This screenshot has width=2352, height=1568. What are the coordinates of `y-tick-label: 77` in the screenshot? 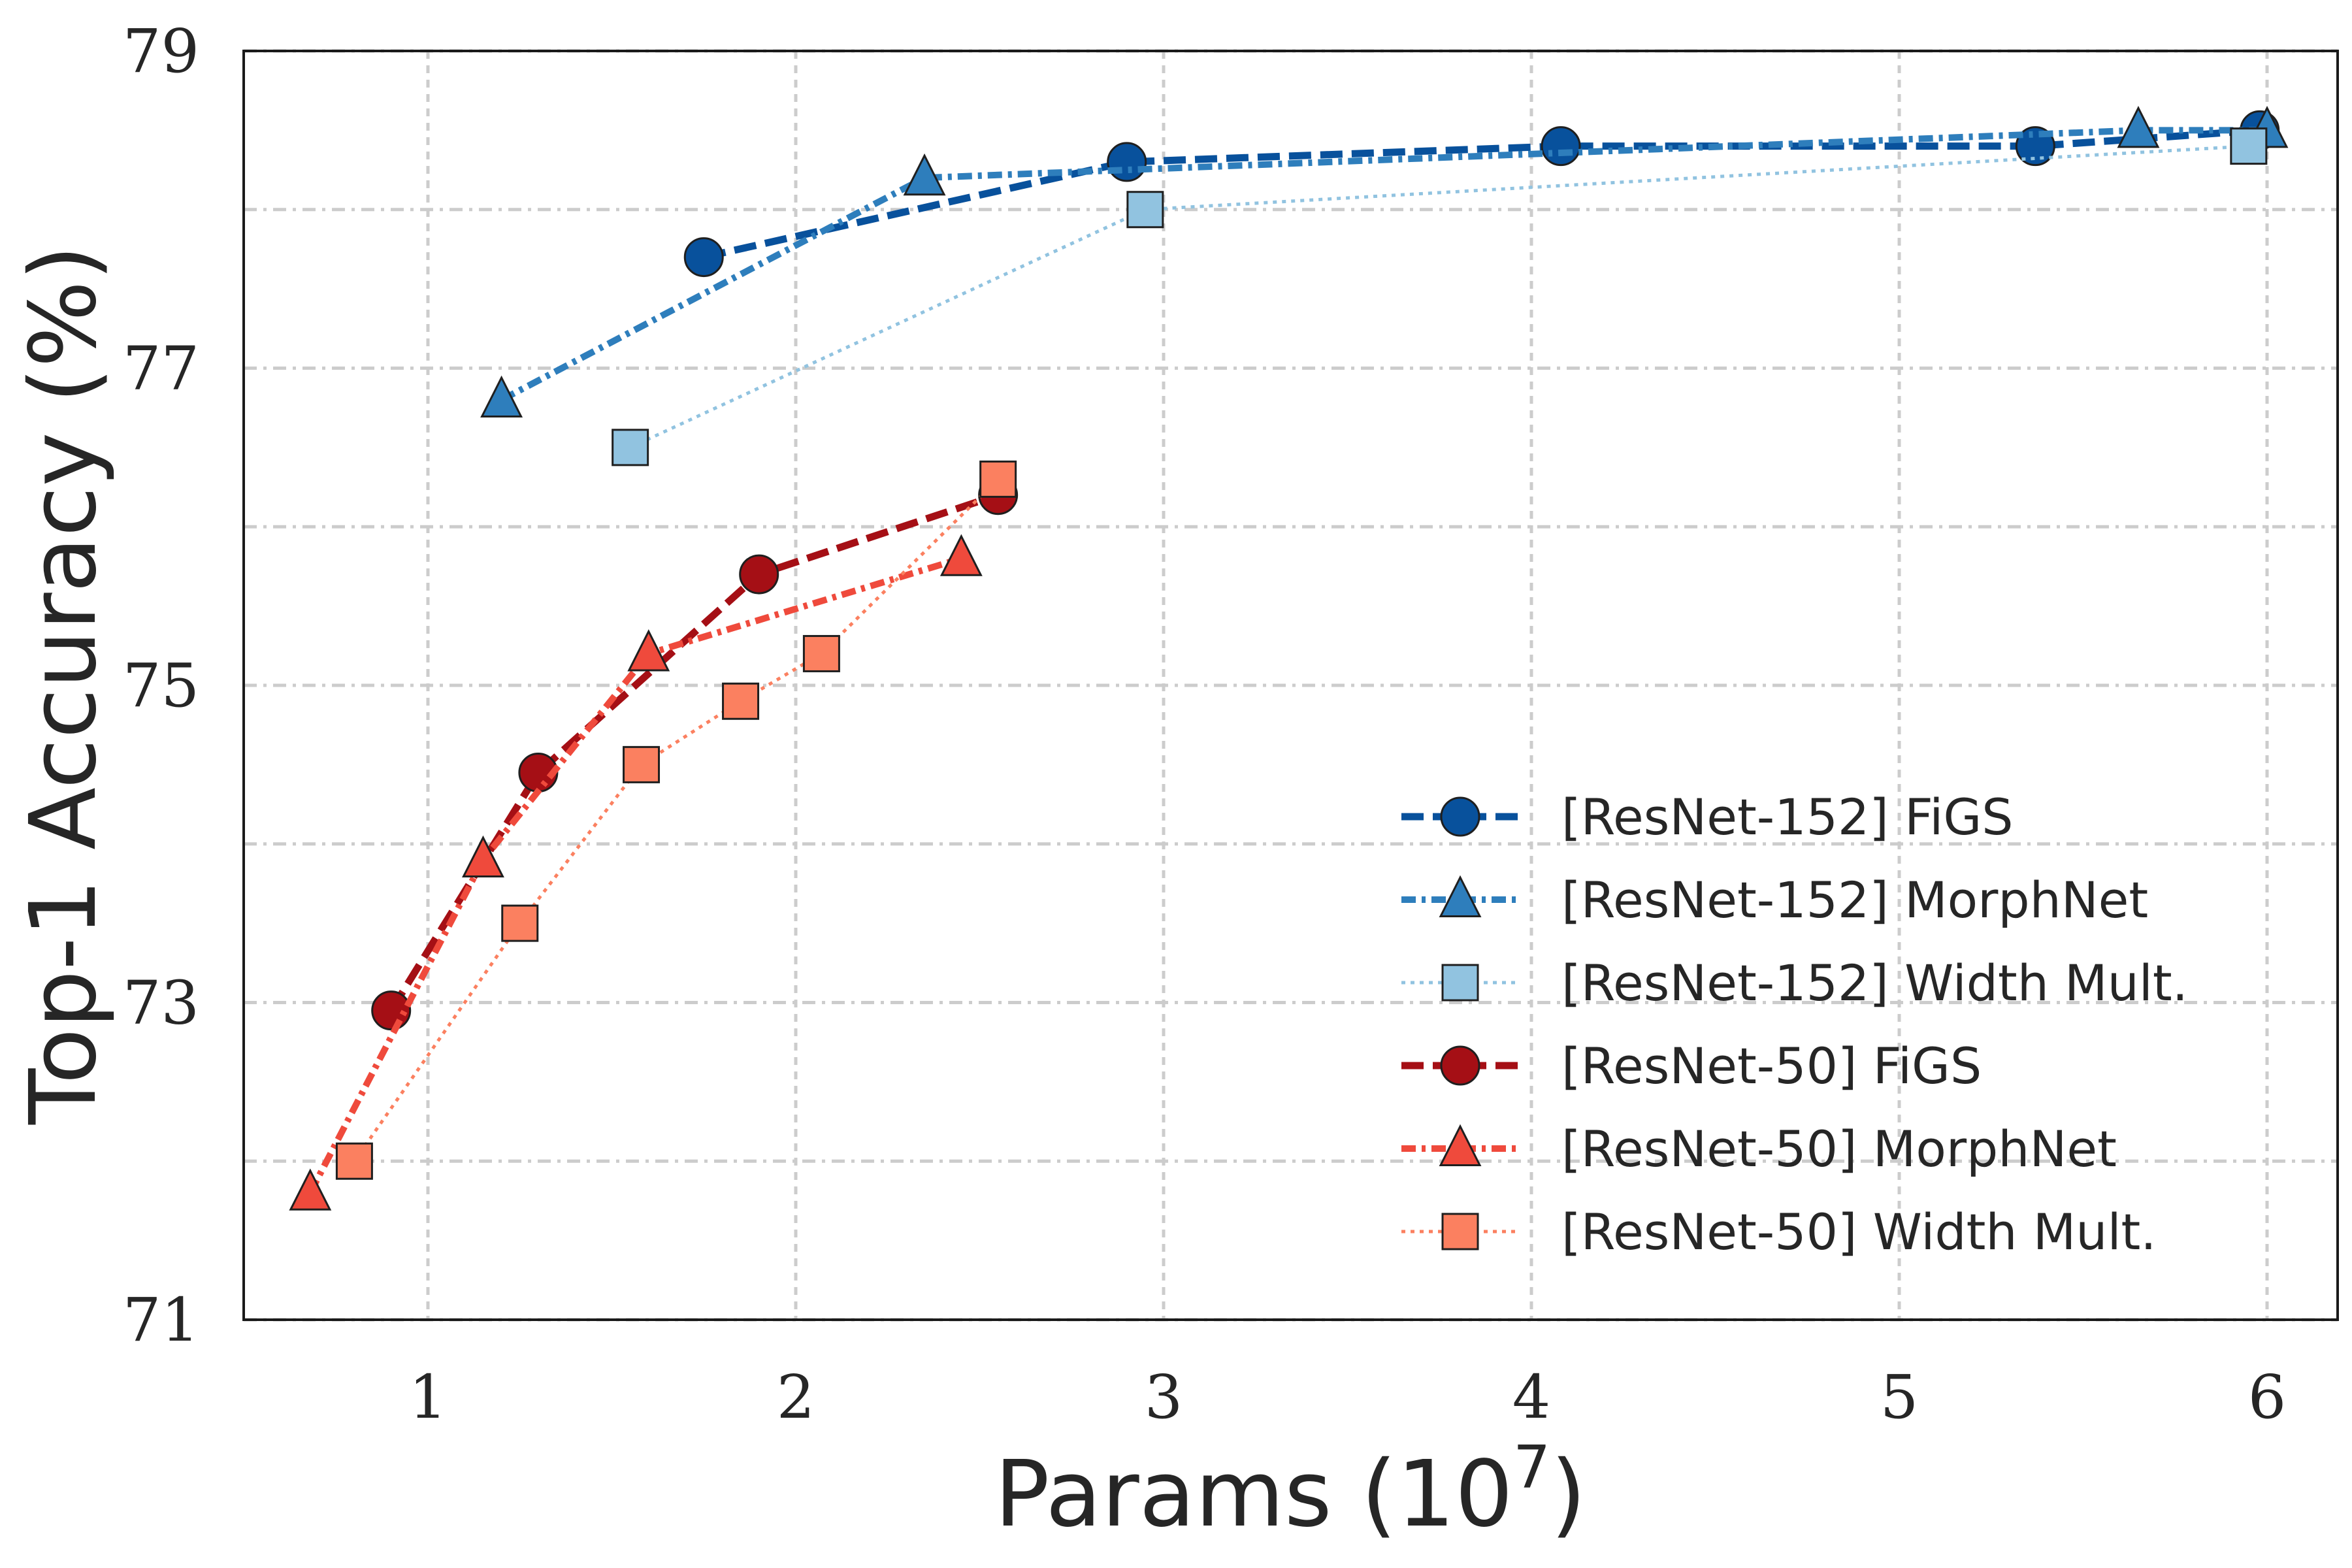 It's located at (161, 369).